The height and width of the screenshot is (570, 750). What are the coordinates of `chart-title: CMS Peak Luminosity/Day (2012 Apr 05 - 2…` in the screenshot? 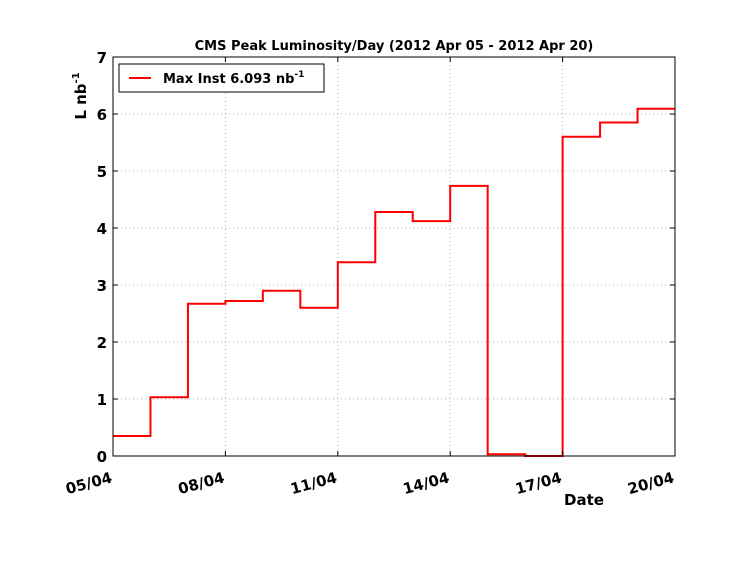 It's located at (394, 46).